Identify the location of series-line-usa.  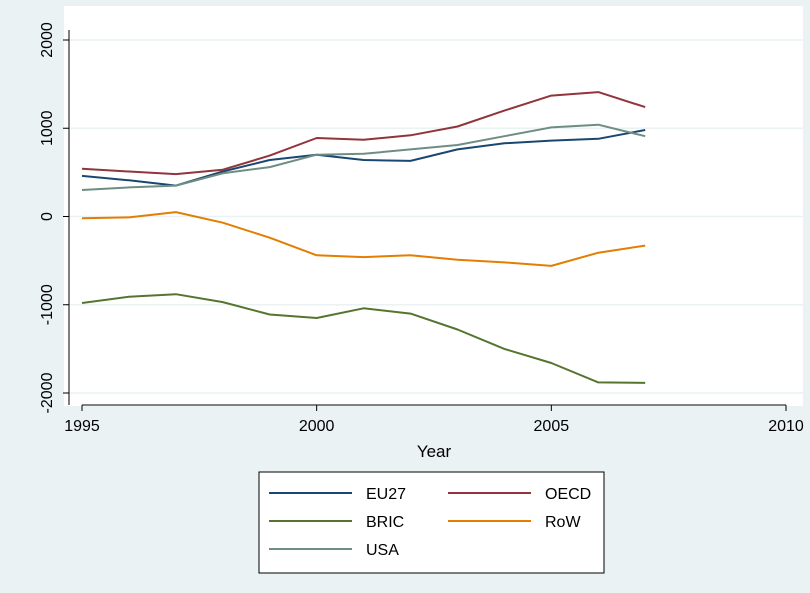
(363, 157).